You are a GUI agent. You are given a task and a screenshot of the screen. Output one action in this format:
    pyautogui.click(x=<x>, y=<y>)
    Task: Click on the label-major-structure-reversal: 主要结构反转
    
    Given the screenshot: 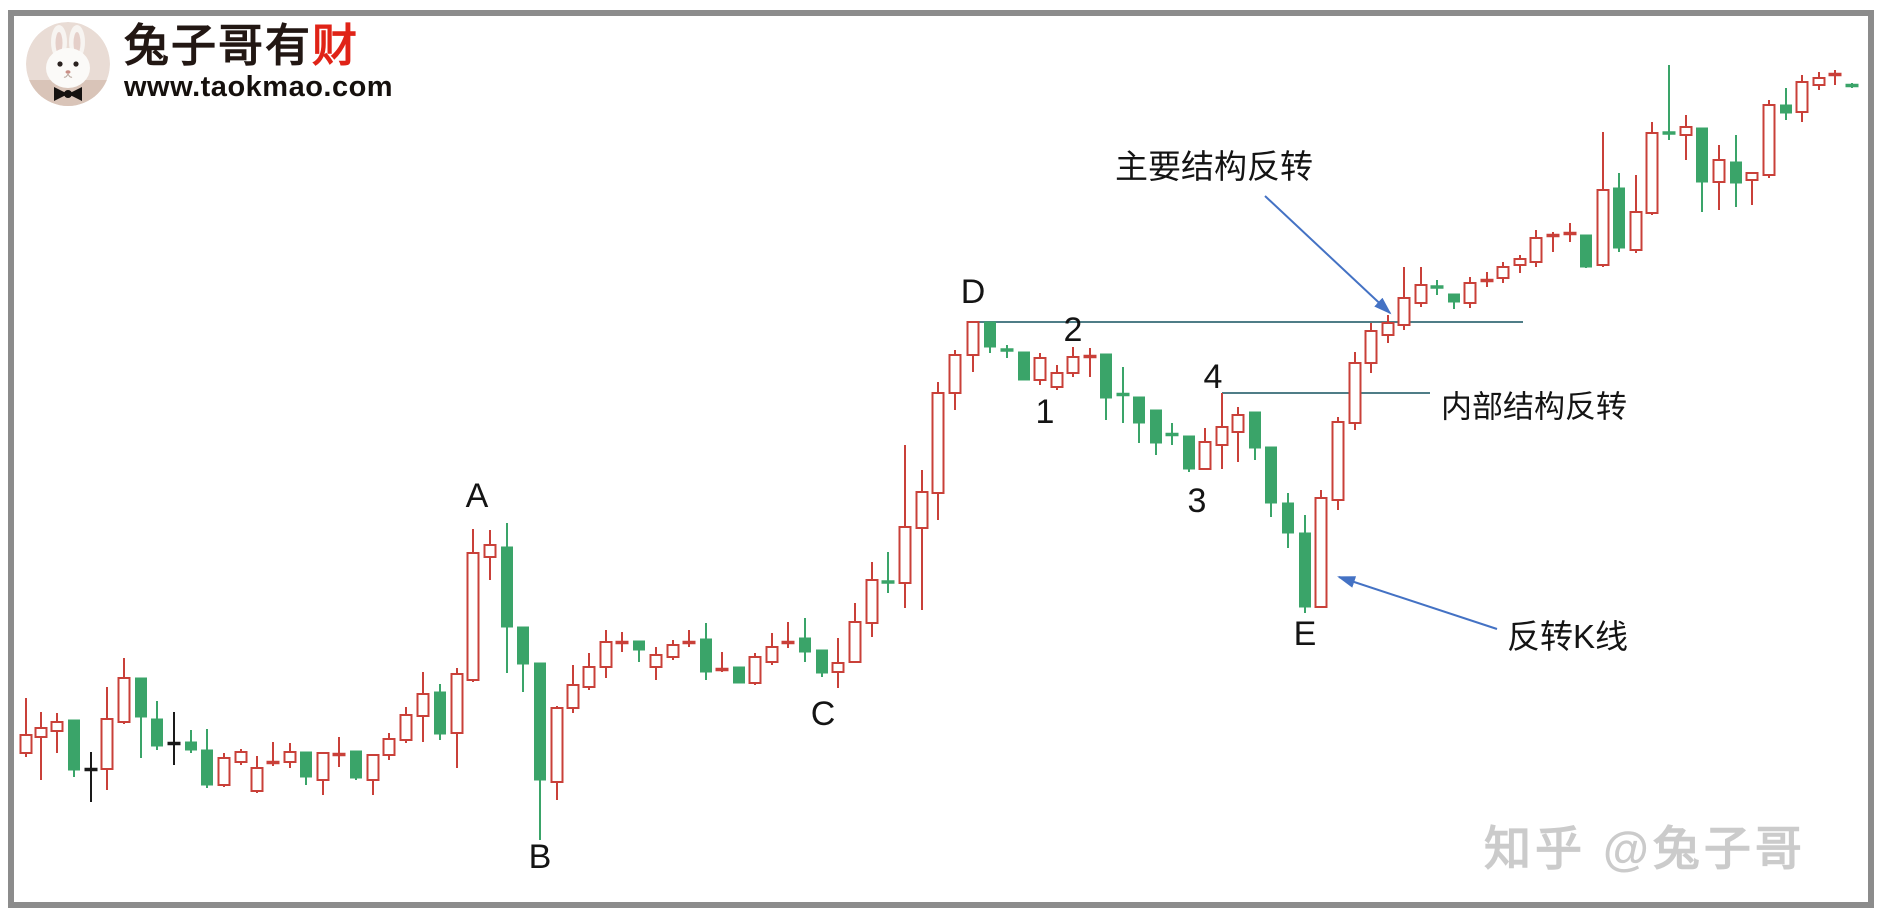 What is the action you would take?
    pyautogui.click(x=1214, y=166)
    